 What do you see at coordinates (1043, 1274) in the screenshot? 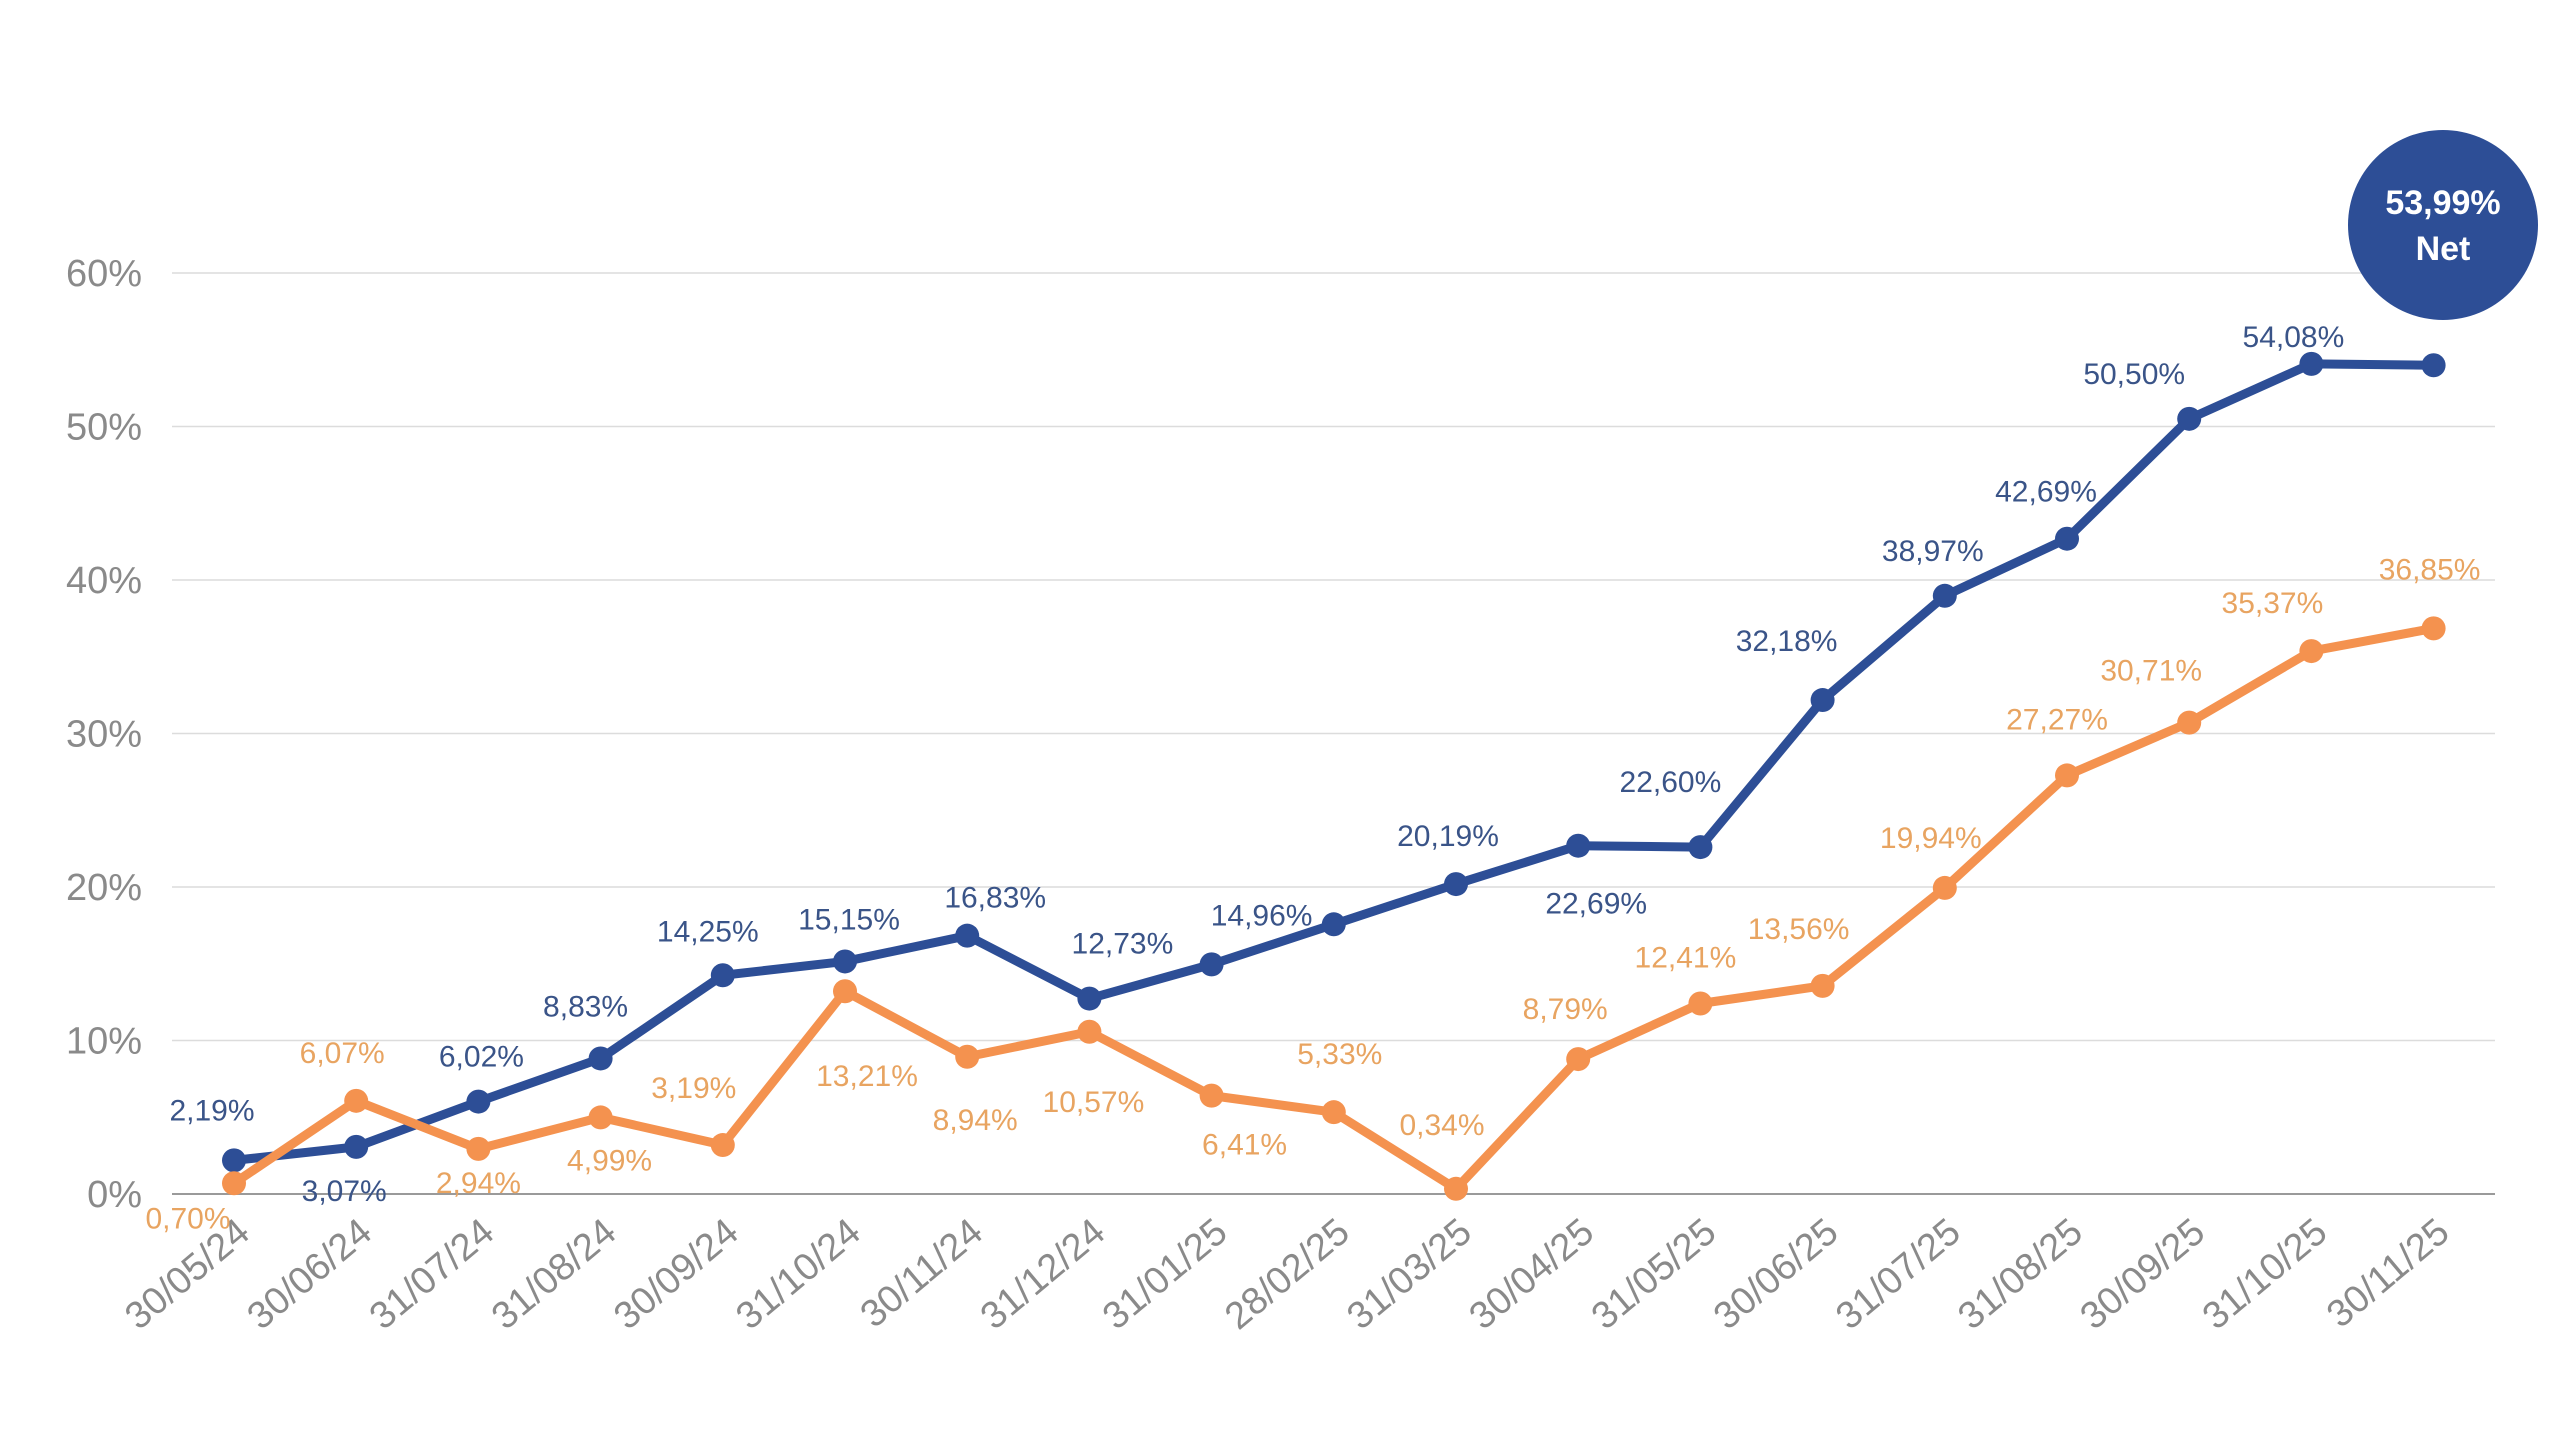
I see `x-tick-label: 31/12/24` at bounding box center [1043, 1274].